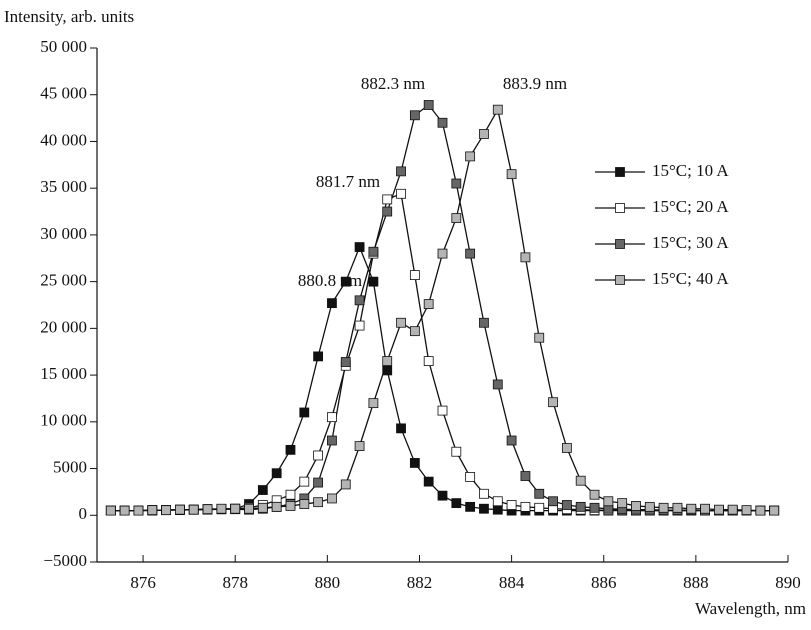 Image resolution: width=811 pixels, height=630 pixels. What do you see at coordinates (235, 582) in the screenshot?
I see `x-tick-label: 878` at bounding box center [235, 582].